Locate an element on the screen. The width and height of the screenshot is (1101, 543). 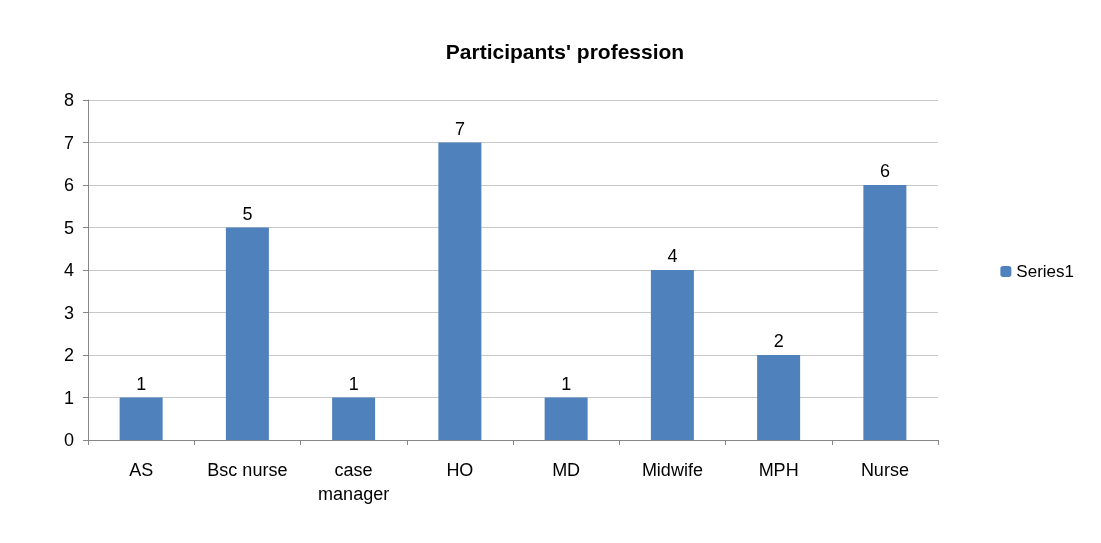
x-tick-label: HO is located at coordinates (460, 470).